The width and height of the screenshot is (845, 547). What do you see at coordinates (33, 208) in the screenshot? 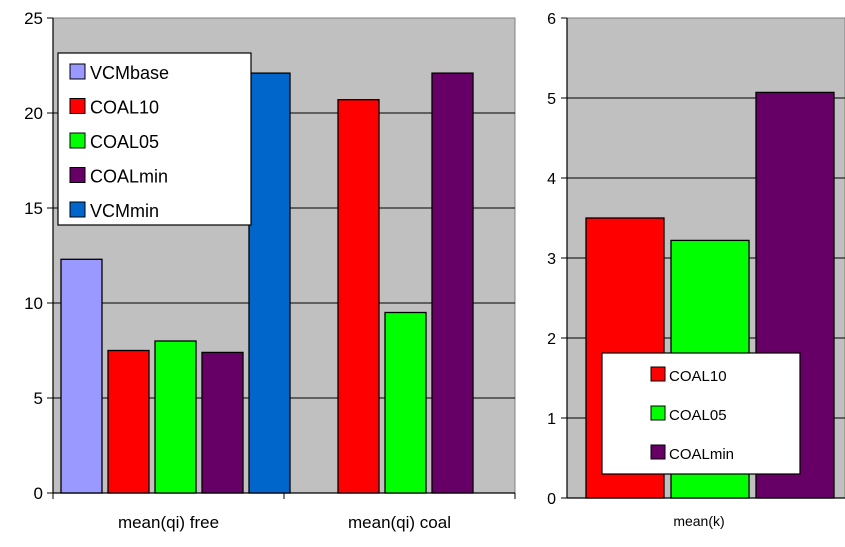
I see `y-tick-label: 15` at bounding box center [33, 208].